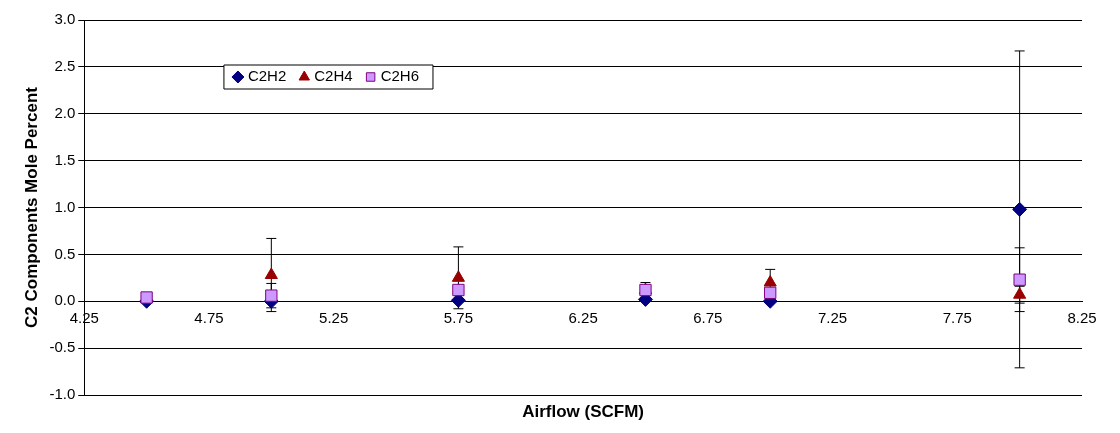 This screenshot has width=1120, height=433. I want to click on y-tick-label: 2.5, so click(65, 66).